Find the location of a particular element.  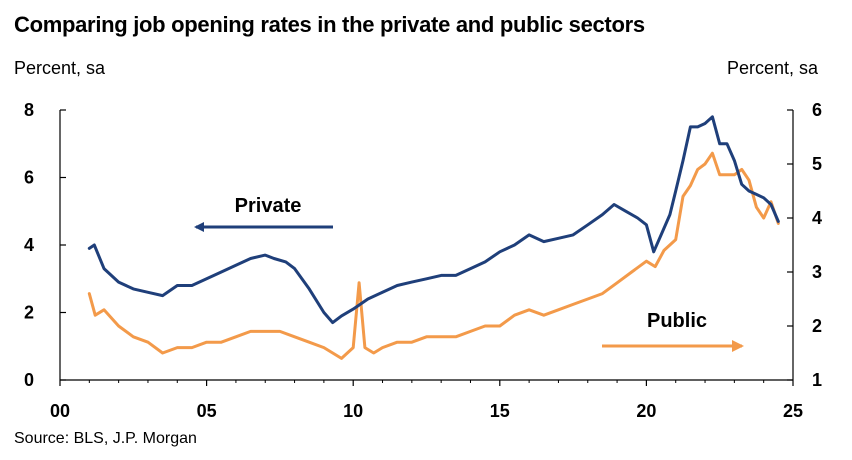

left-tick-label: 0 is located at coordinates (29, 380).